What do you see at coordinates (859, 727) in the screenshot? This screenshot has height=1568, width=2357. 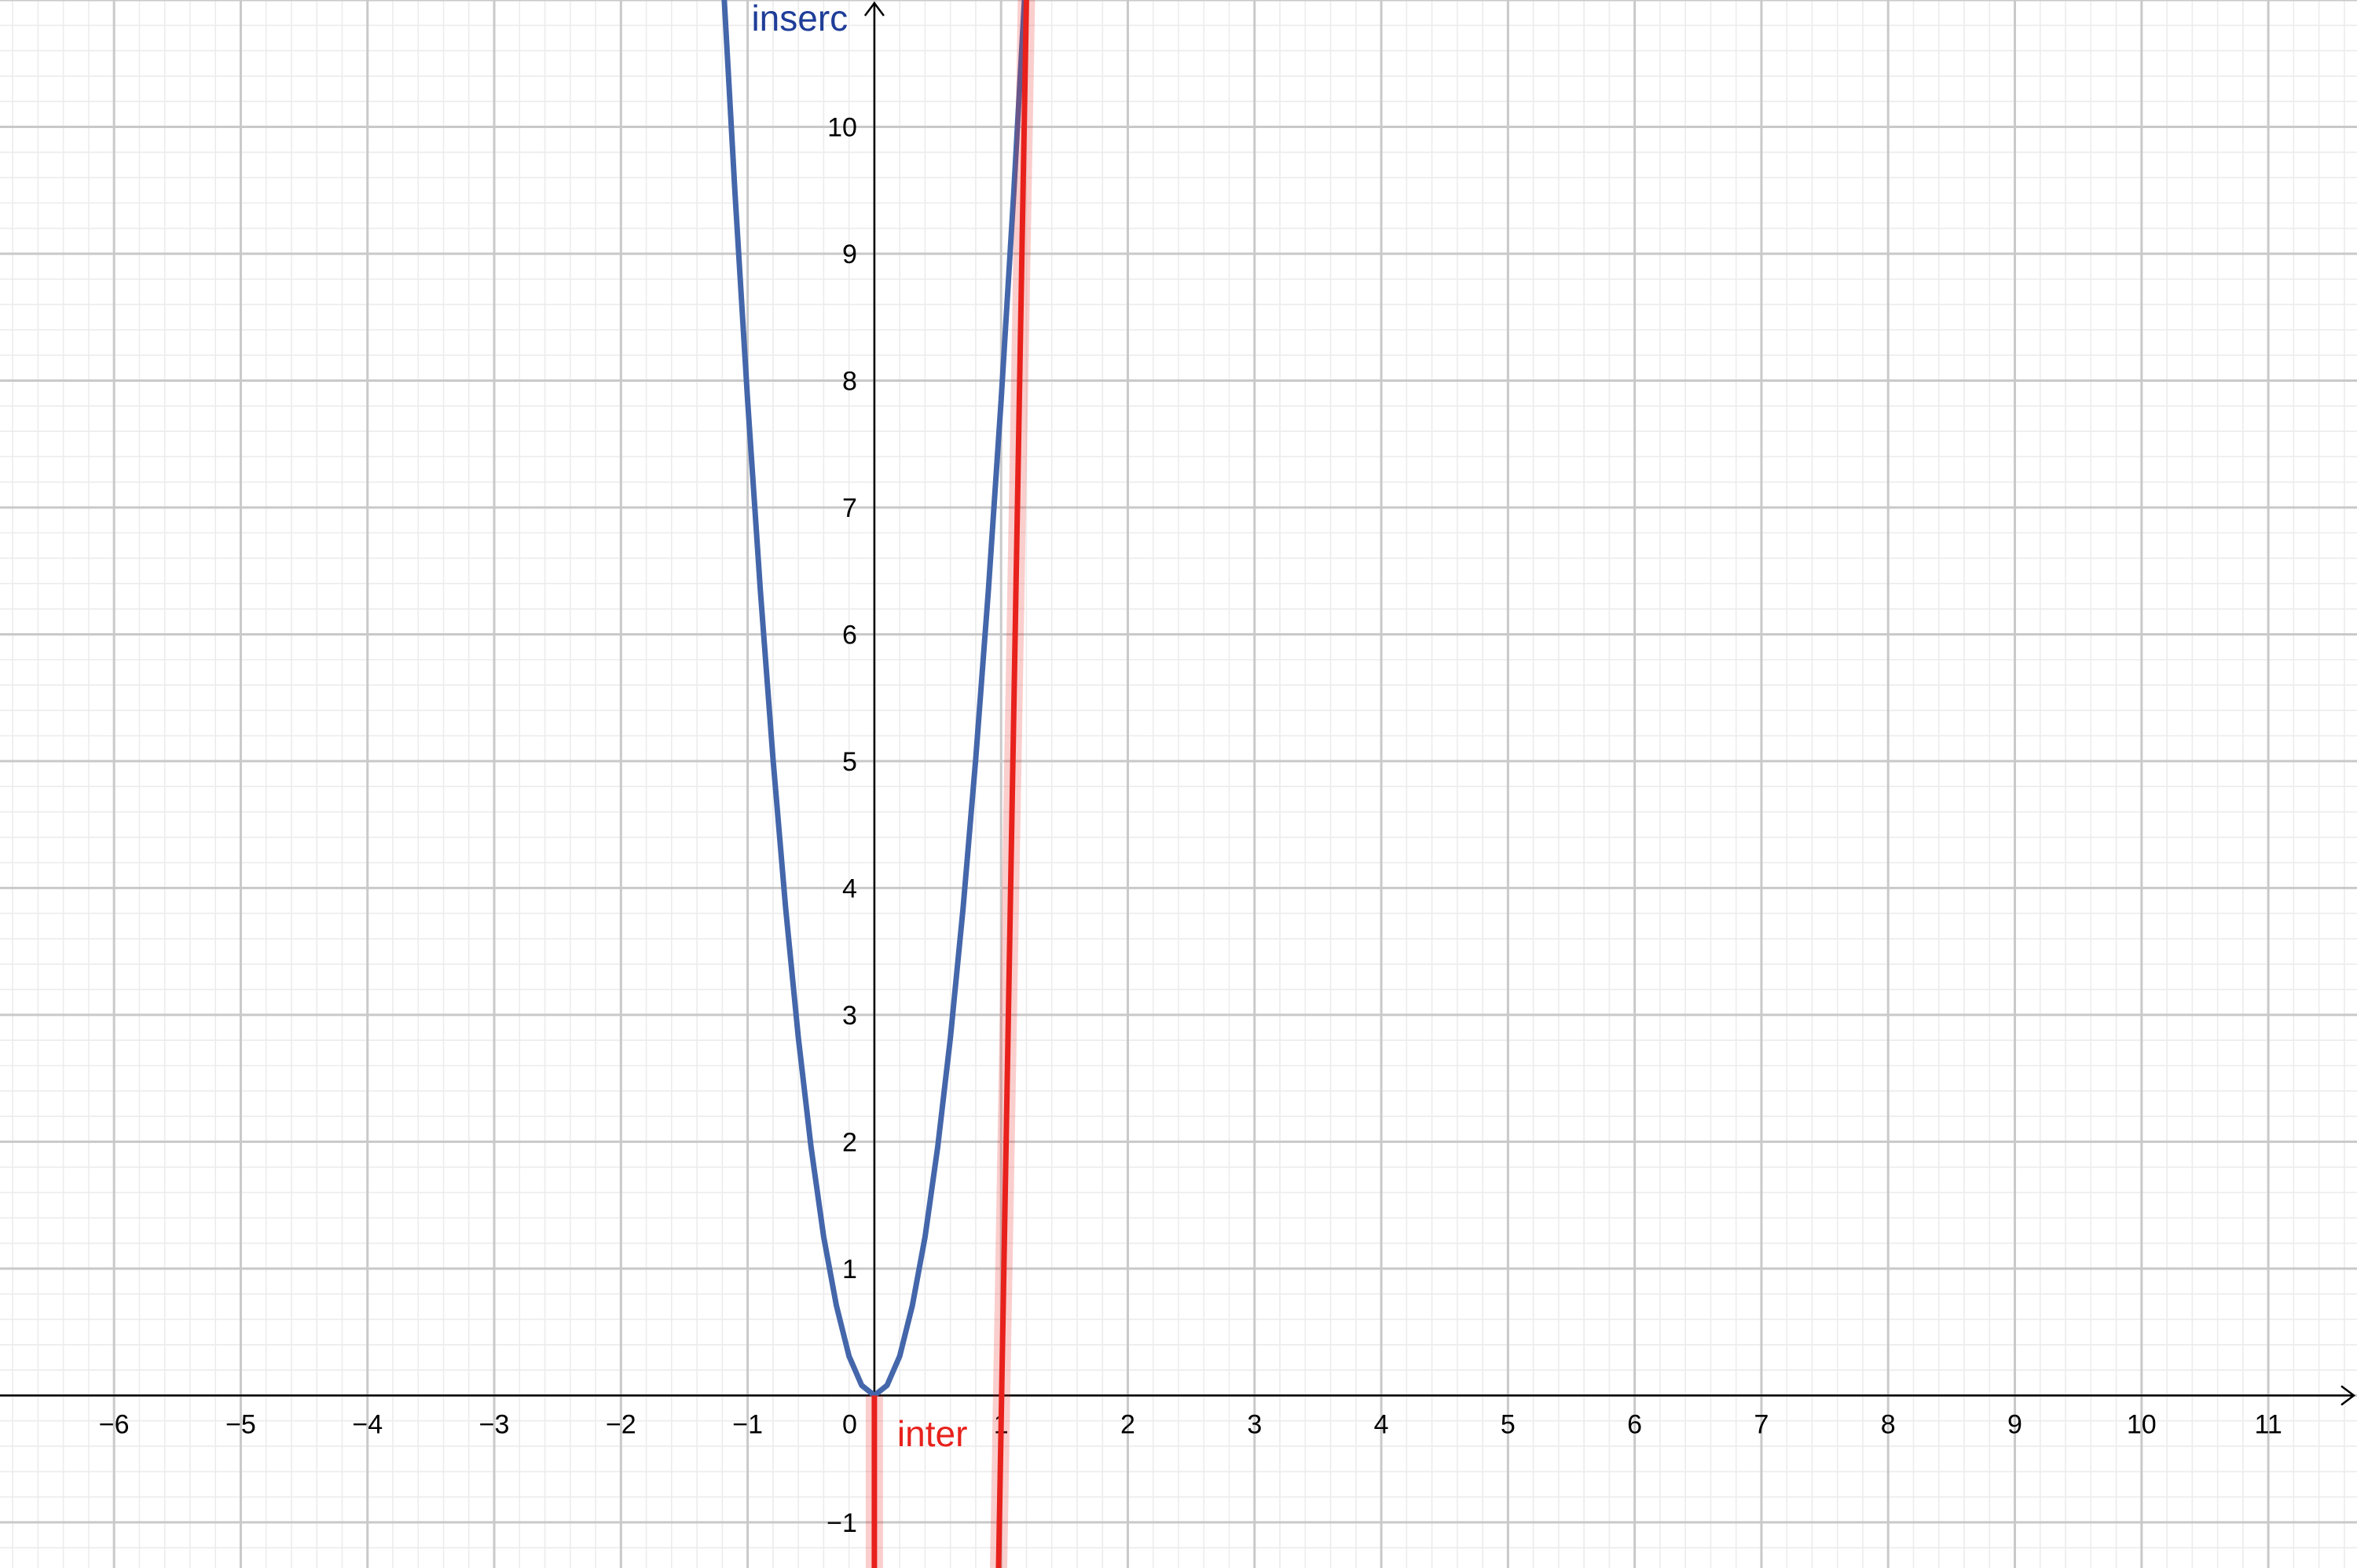 I see `series-labels: inserc inter 0` at bounding box center [859, 727].